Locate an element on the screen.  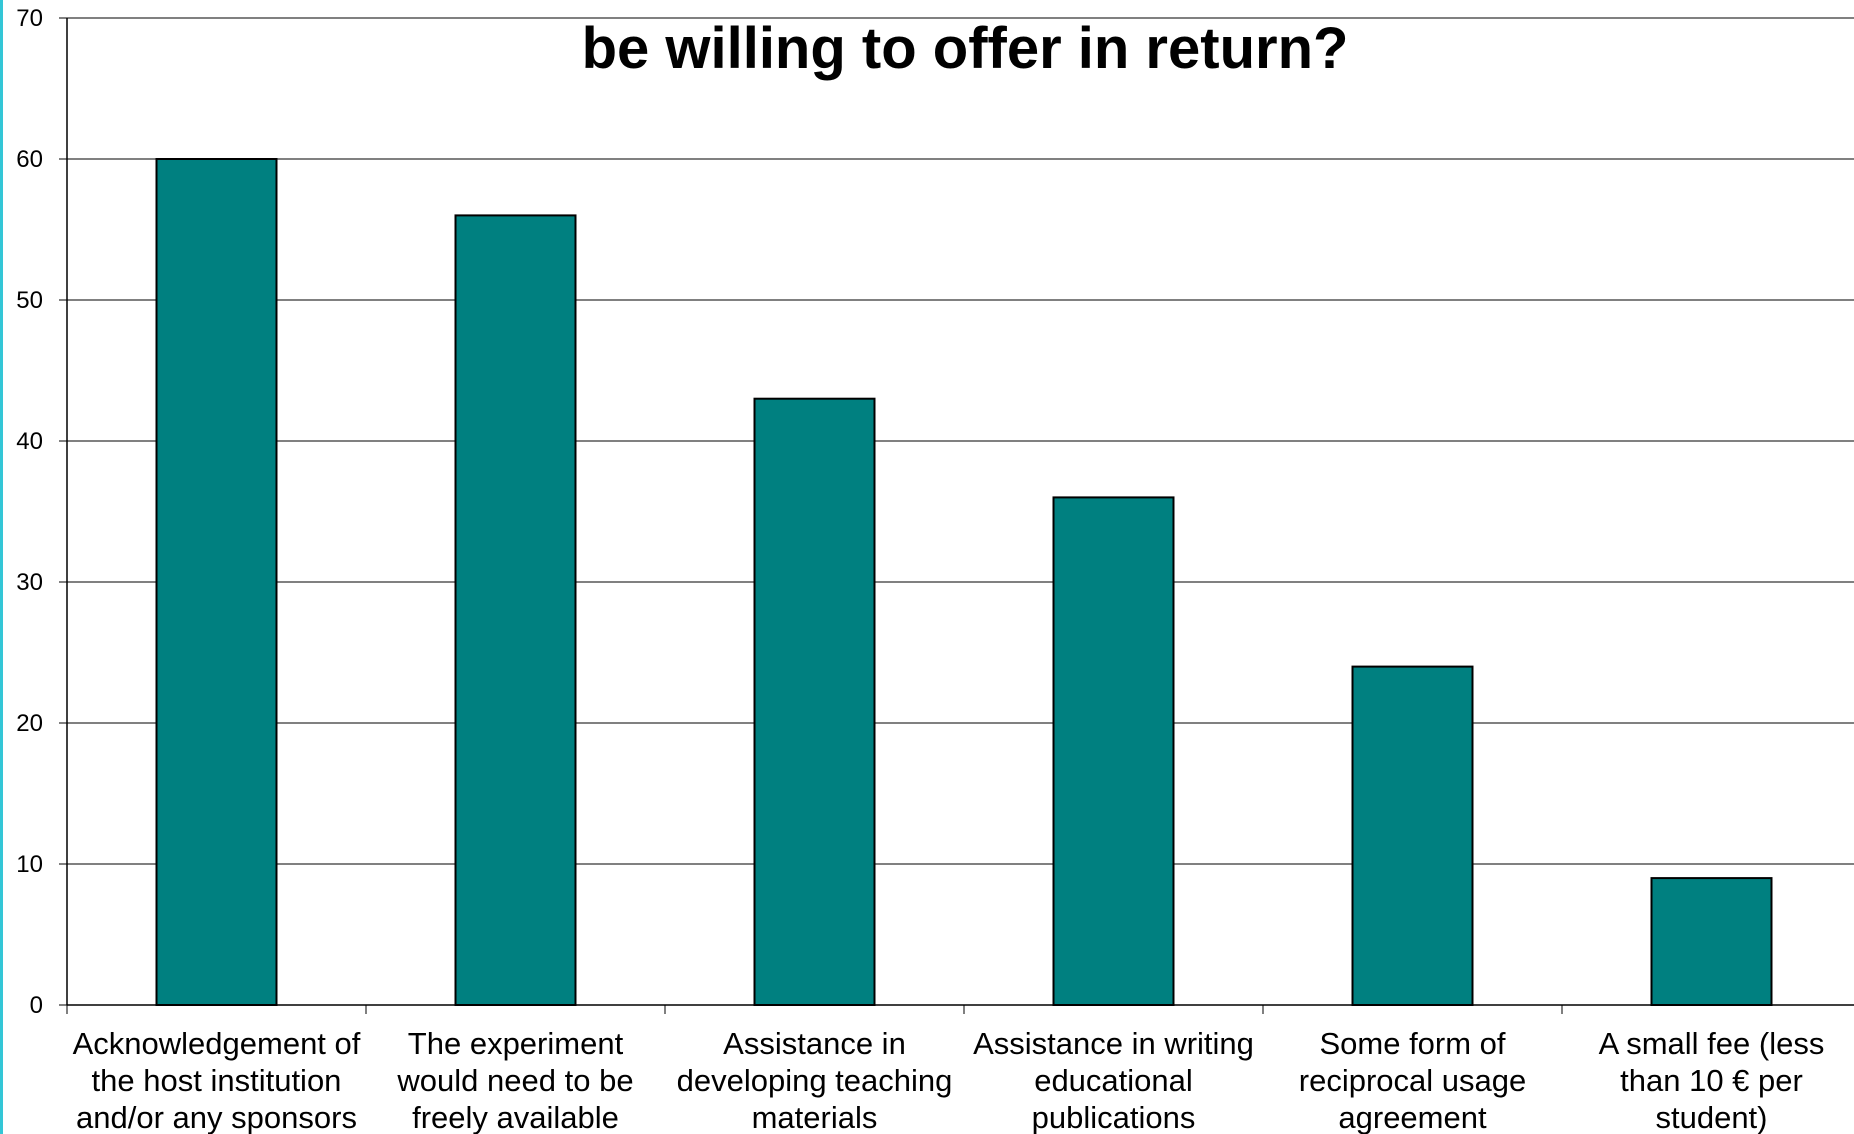
x-category-label: educational is located at coordinates (1113, 1080).